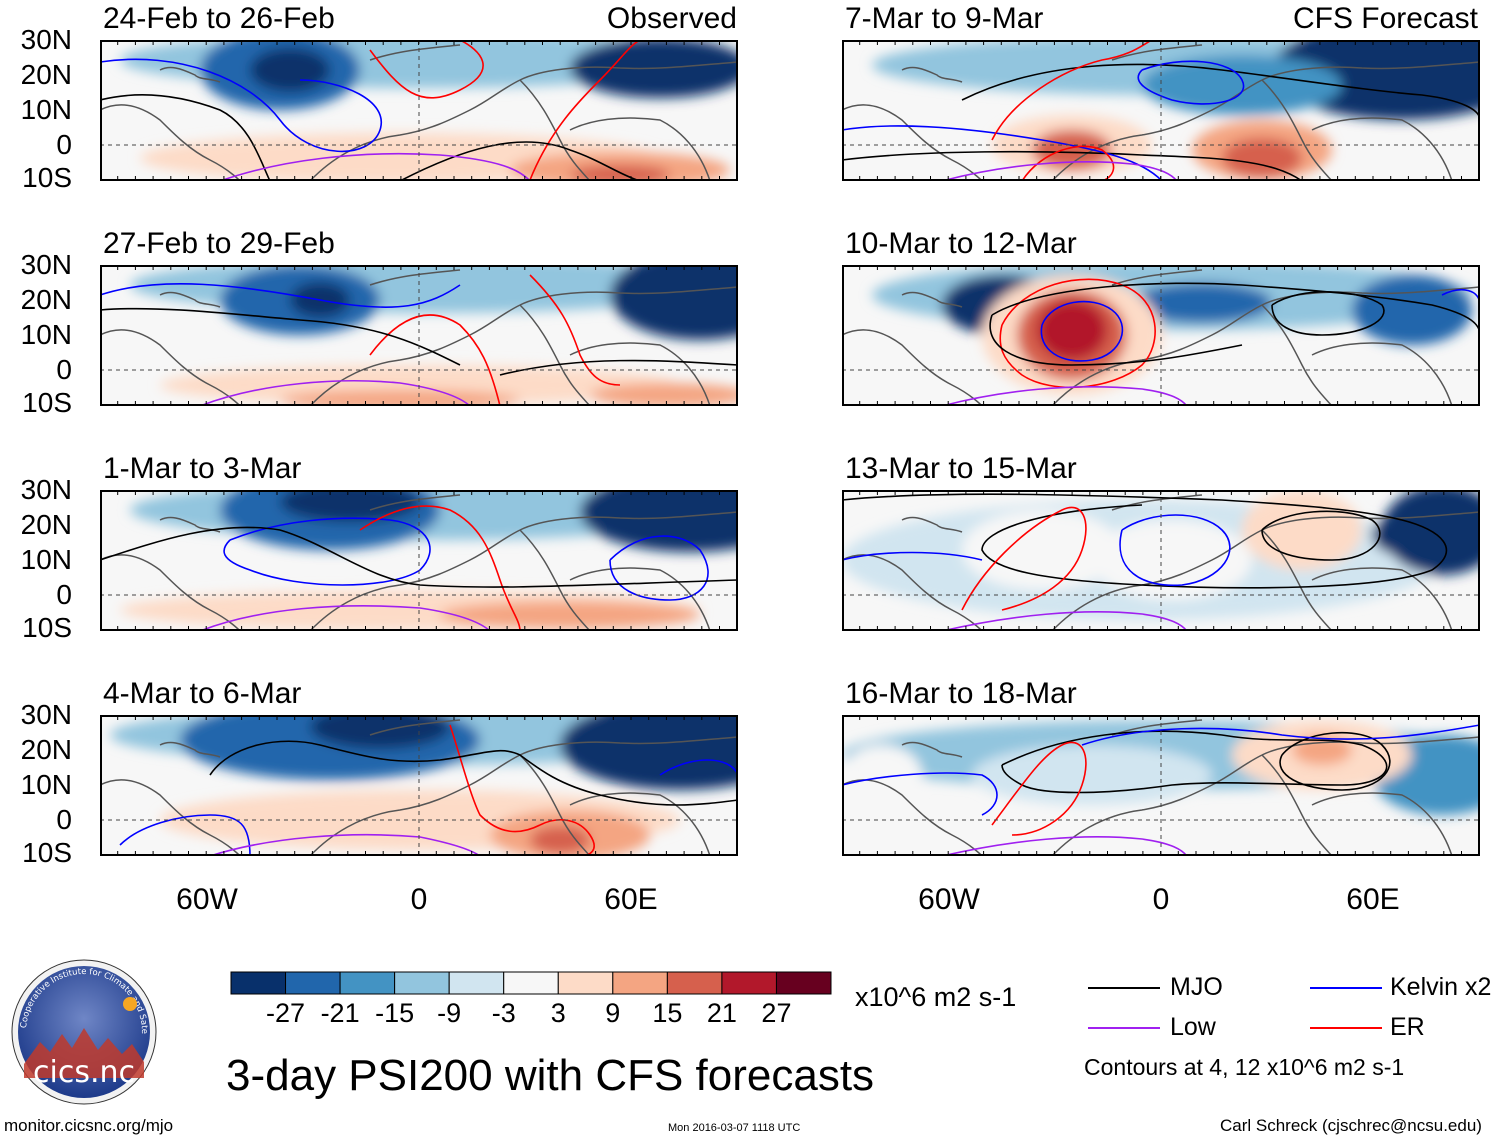  I want to click on lon-tick-60e: 60E, so click(631, 899).